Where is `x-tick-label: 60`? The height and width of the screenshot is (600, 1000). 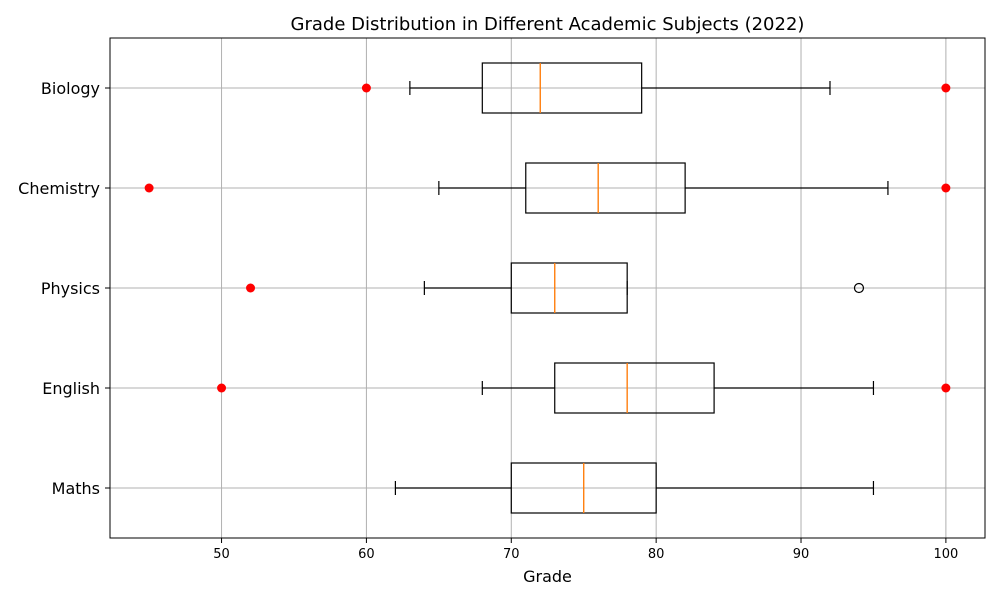 x-tick-label: 60 is located at coordinates (366, 554).